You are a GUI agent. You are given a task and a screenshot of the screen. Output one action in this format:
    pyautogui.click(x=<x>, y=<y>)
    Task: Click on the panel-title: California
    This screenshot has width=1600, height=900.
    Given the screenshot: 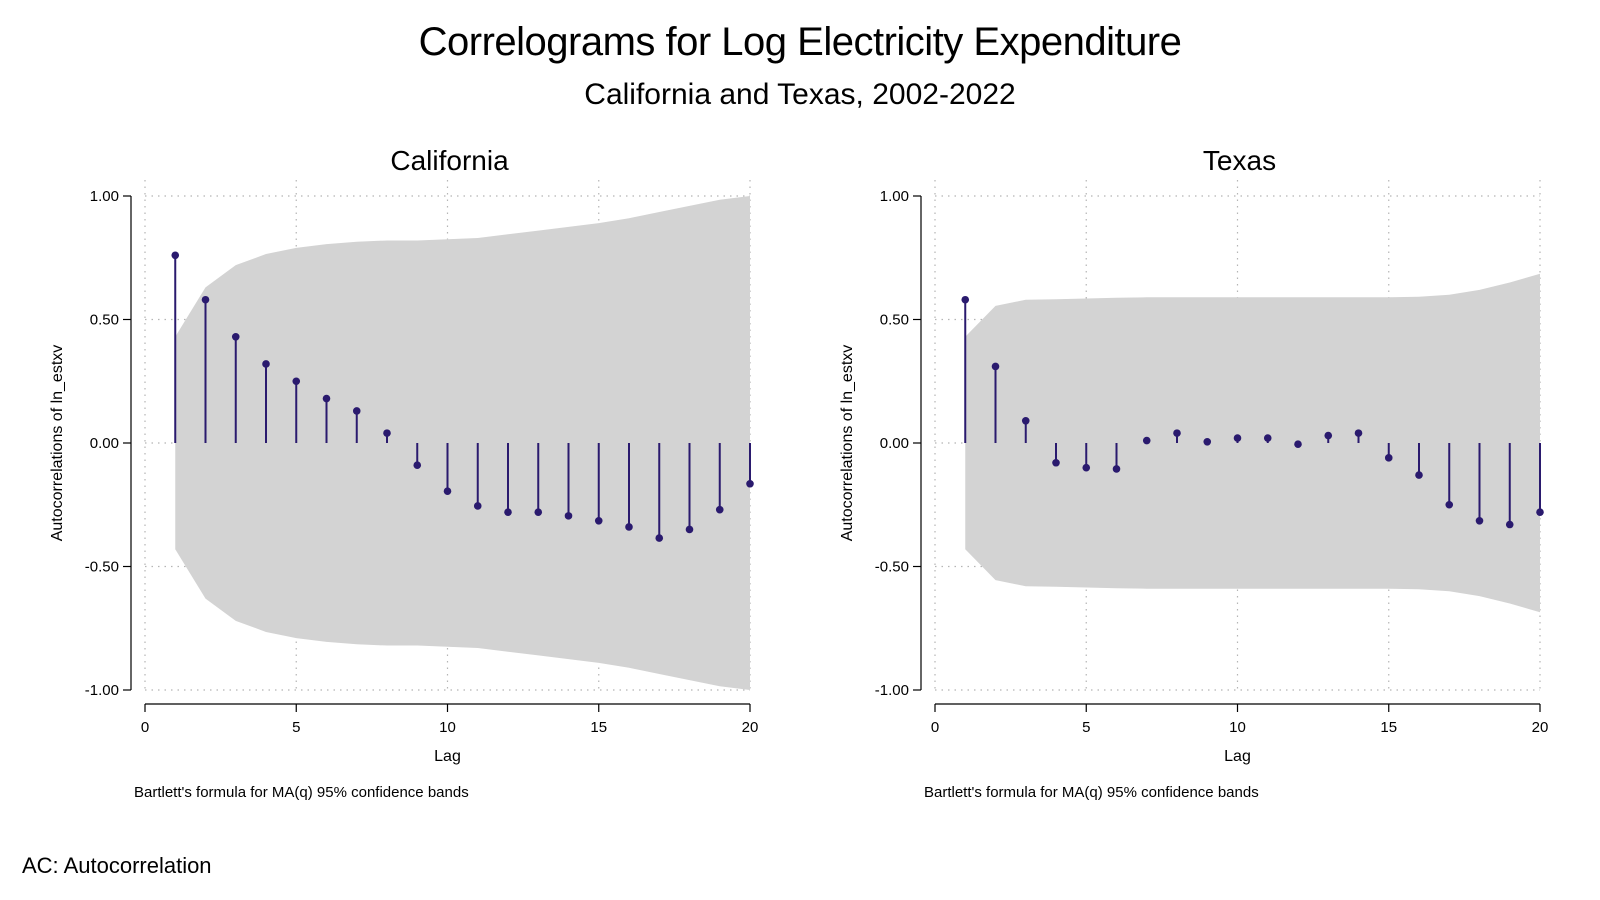 What is the action you would take?
    pyautogui.click(x=449, y=160)
    